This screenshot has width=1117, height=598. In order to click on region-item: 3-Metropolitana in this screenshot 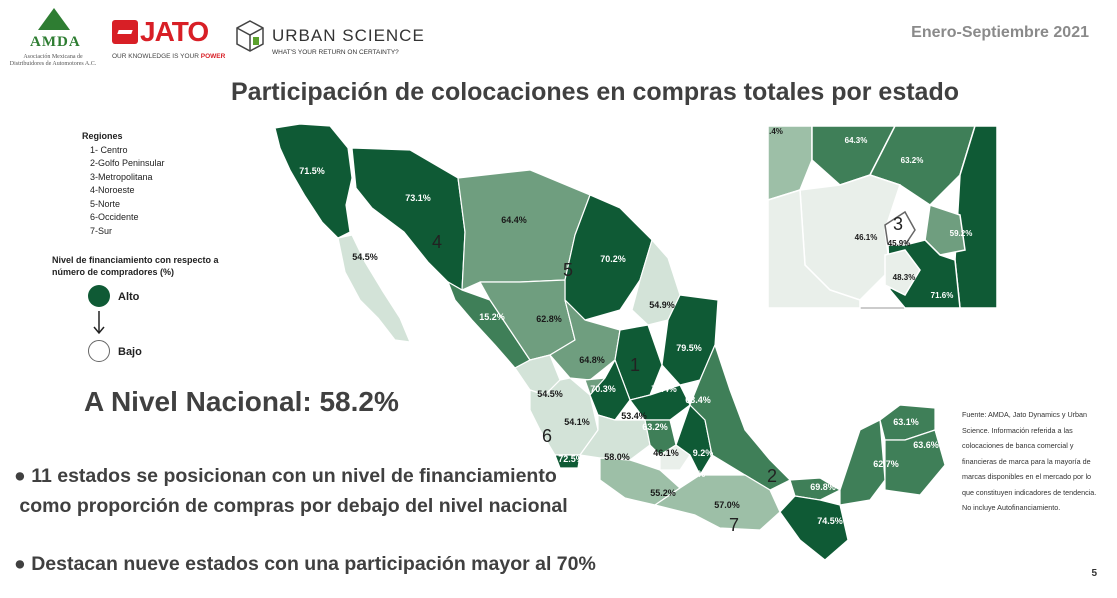, I will do `click(121, 176)`.